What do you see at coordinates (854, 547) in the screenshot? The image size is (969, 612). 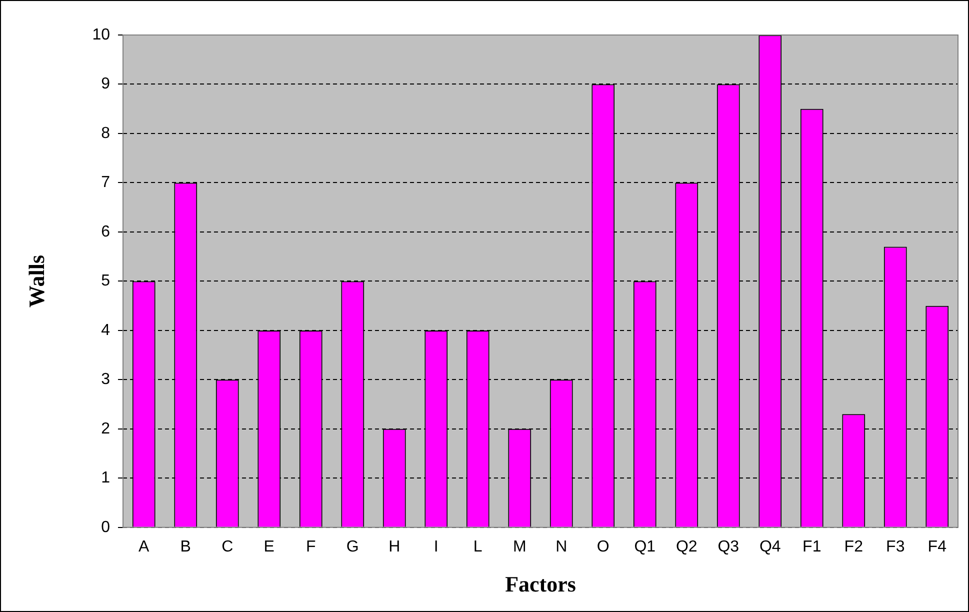 I see `x-tick-label: F2` at bounding box center [854, 547].